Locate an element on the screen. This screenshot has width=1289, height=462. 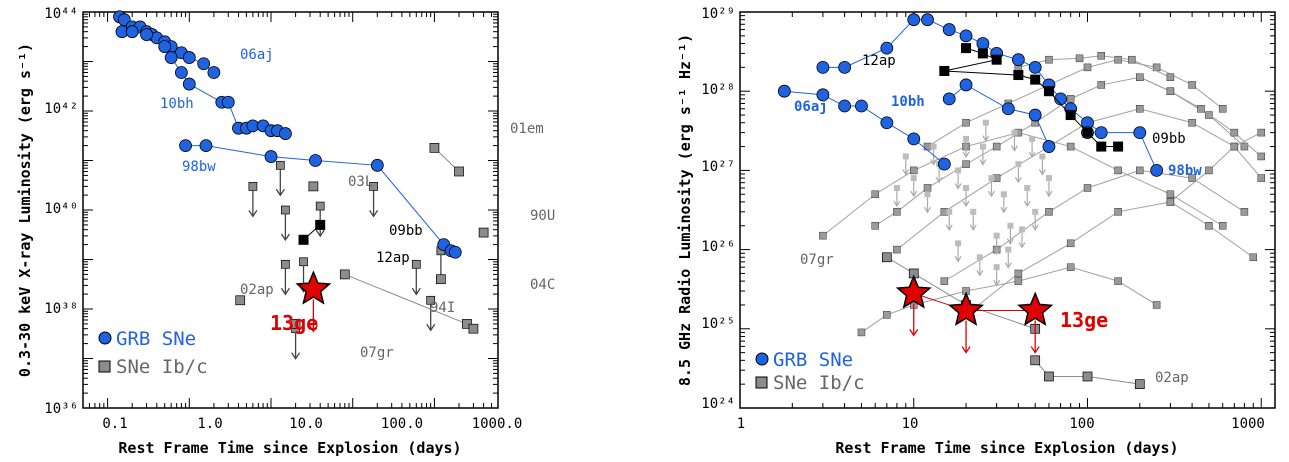
radio-legend-ibc-marker is located at coordinates (761, 382).